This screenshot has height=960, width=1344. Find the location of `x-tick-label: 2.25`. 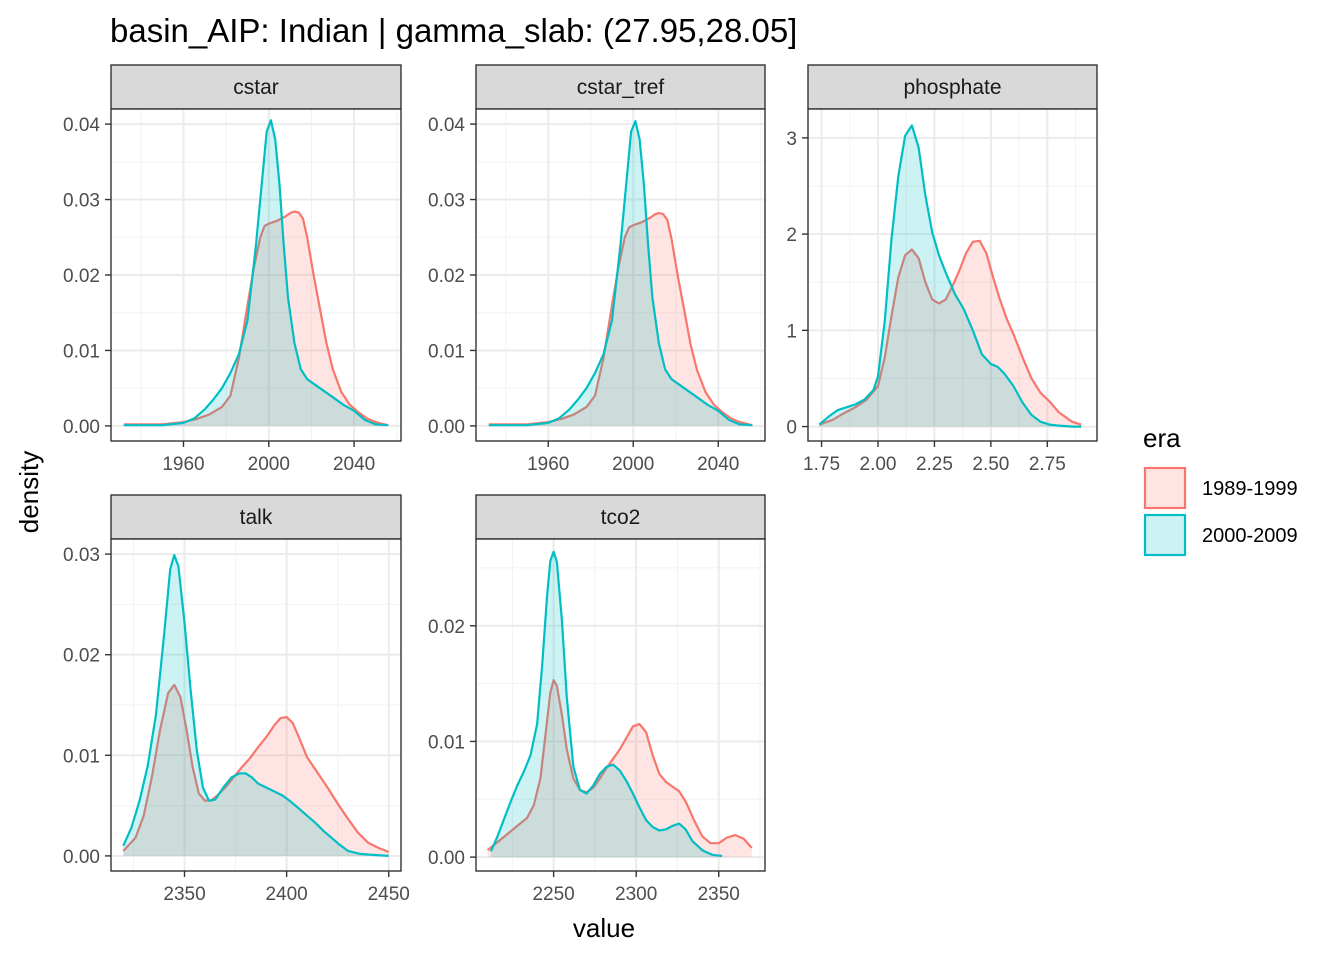

x-tick-label: 2.25 is located at coordinates (934, 464).